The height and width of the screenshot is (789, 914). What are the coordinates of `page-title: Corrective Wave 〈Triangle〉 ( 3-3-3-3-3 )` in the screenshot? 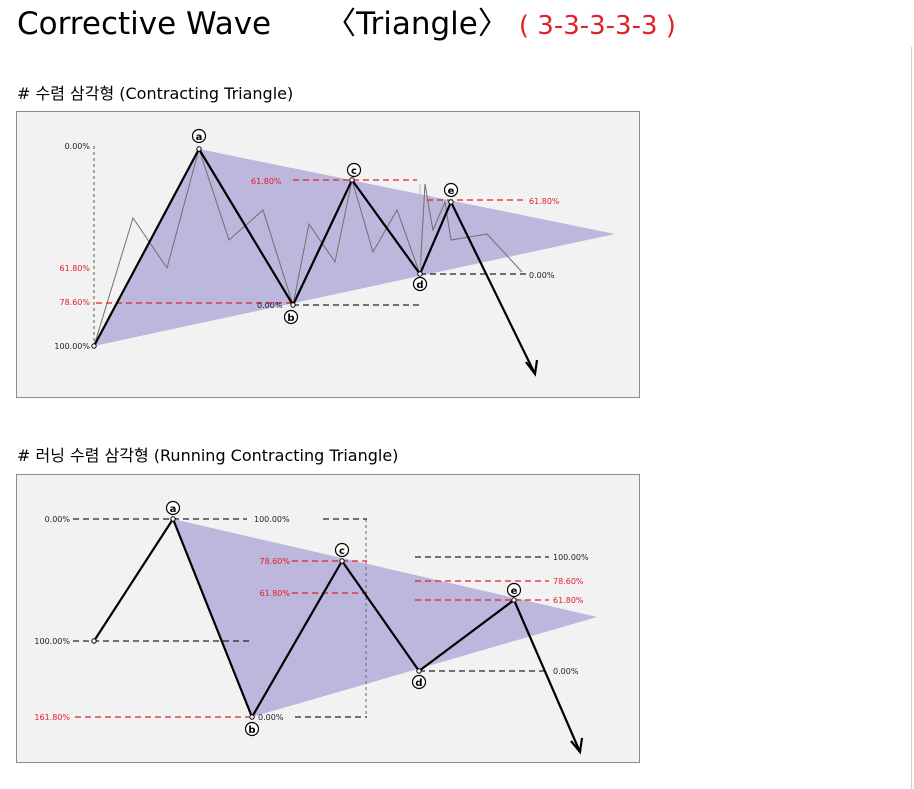 It's located at (346, 24).